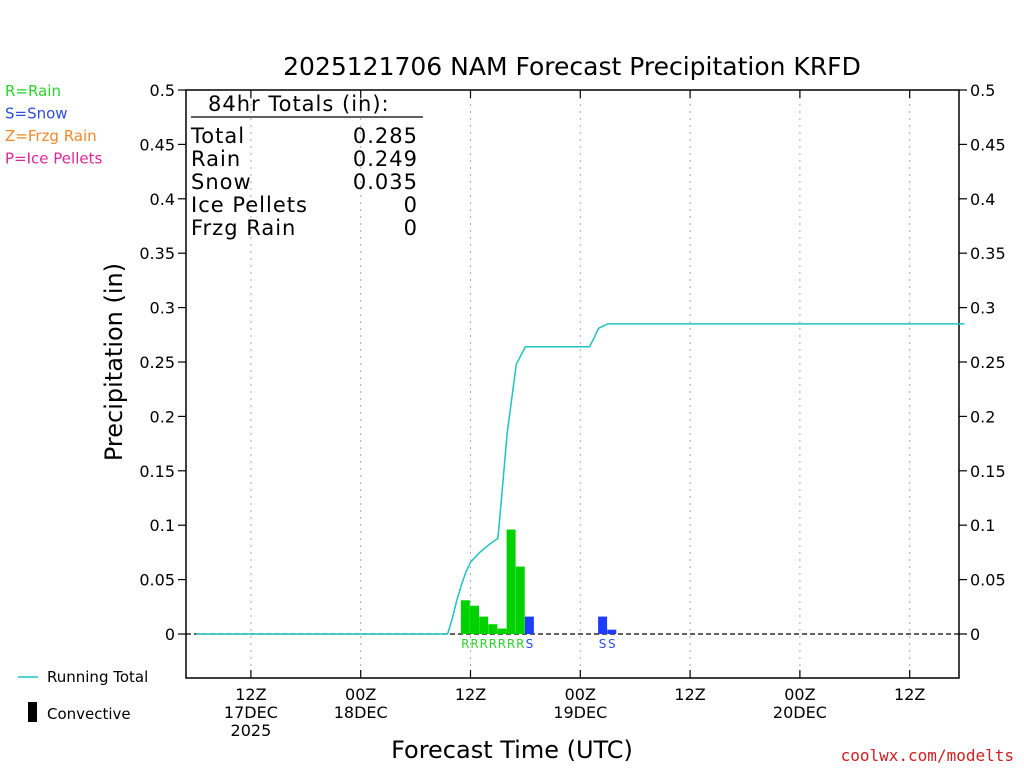  What do you see at coordinates (36, 114) in the screenshot?
I see `type-legend-item-1: S=Snow` at bounding box center [36, 114].